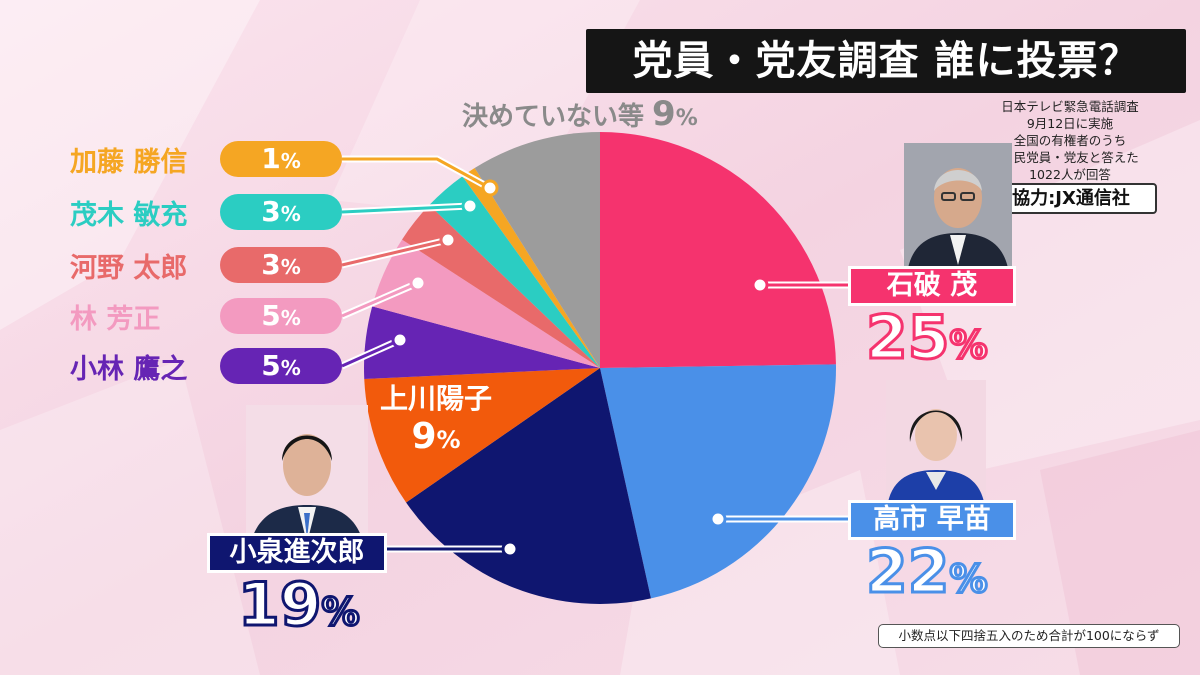 Image resolution: width=1200 pixels, height=675 pixels. What do you see at coordinates (129, 369) in the screenshot?
I see `minor-name-kobayashi: 小林 鷹之` at bounding box center [129, 369].